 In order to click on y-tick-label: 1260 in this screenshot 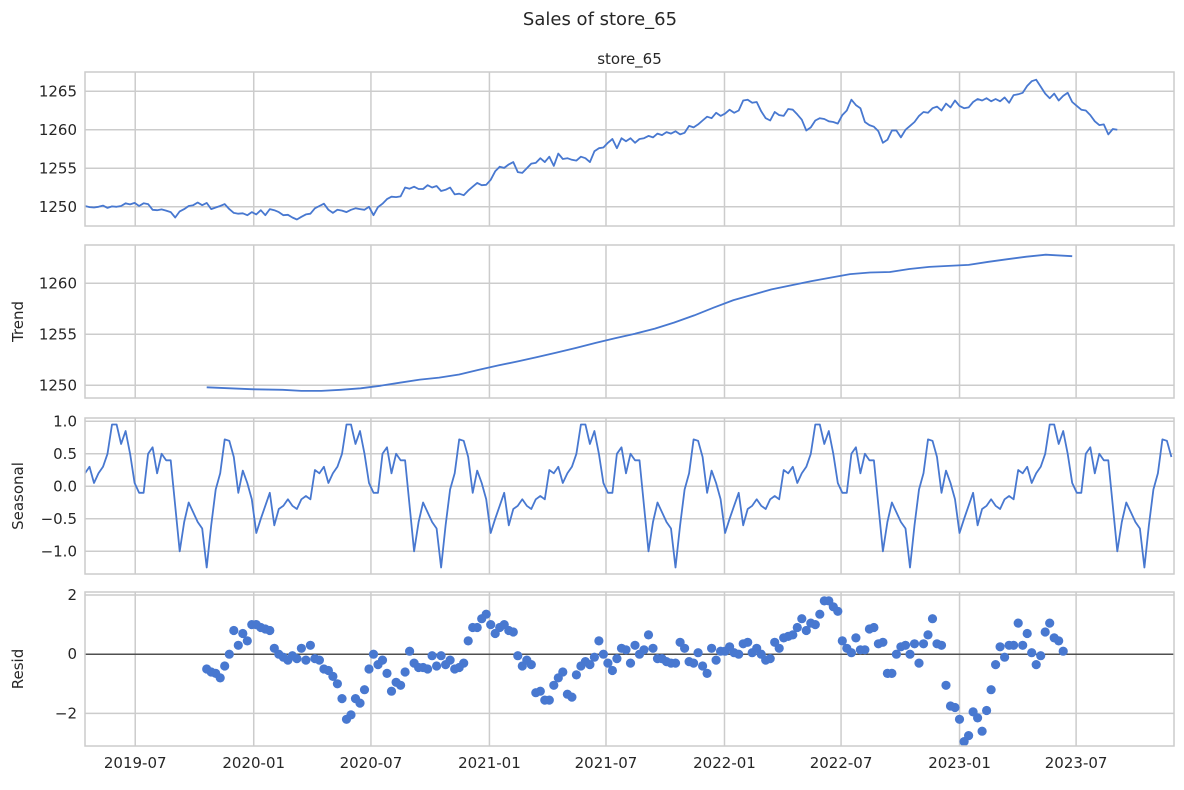, I will do `click(58, 283)`.